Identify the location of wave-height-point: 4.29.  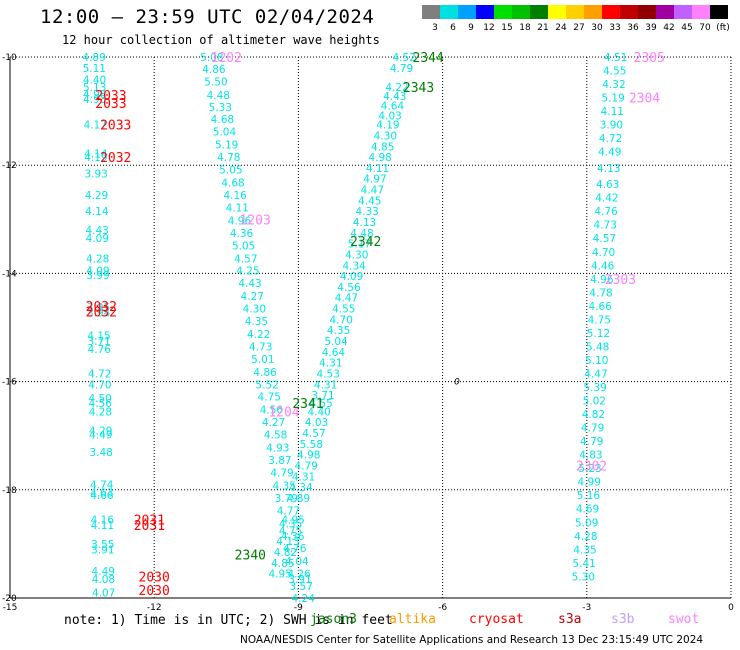
(100, 431).